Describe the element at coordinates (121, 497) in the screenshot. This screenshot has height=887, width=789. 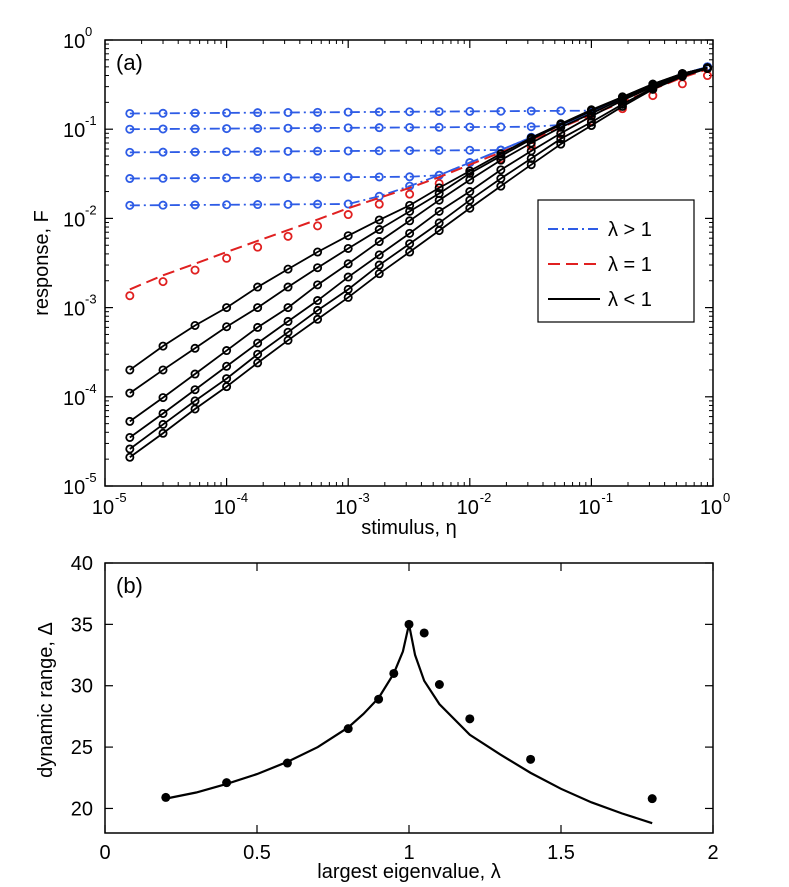
I see `x-tick-label-exponent: -5` at that location.